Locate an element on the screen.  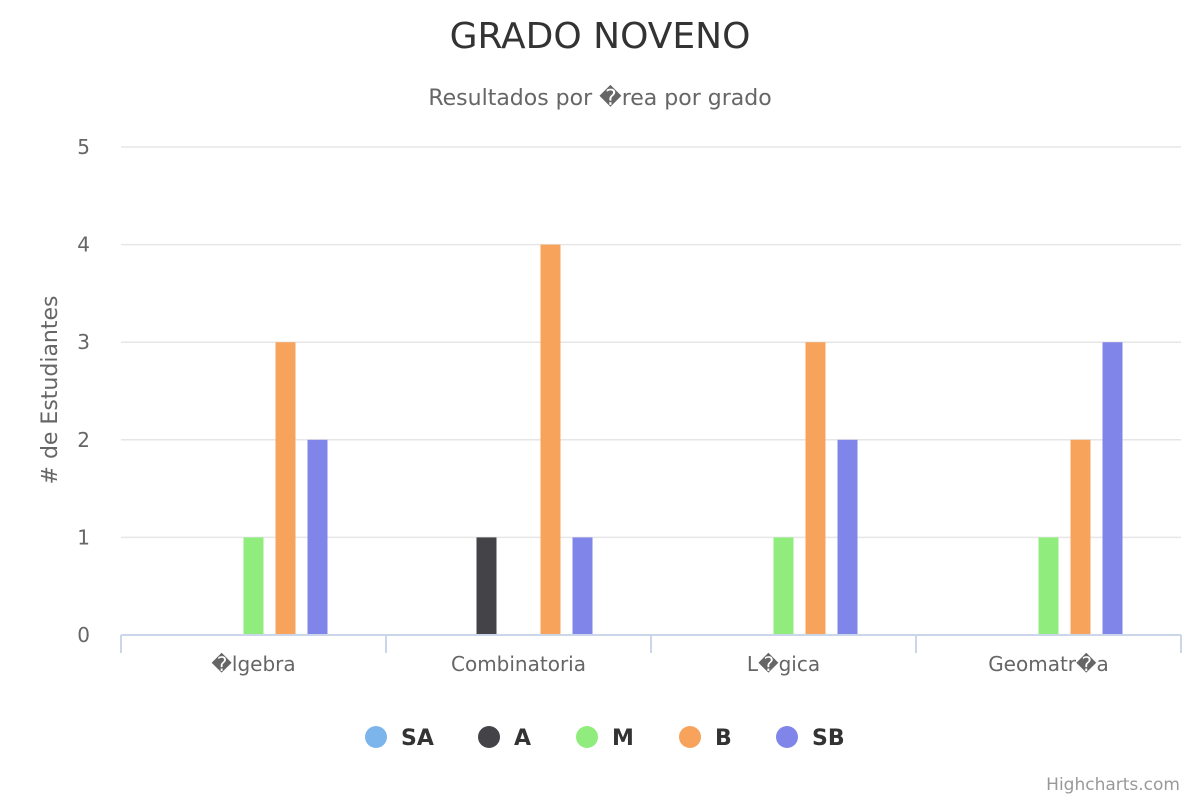
legend: SA A M B SB is located at coordinates (605, 738).